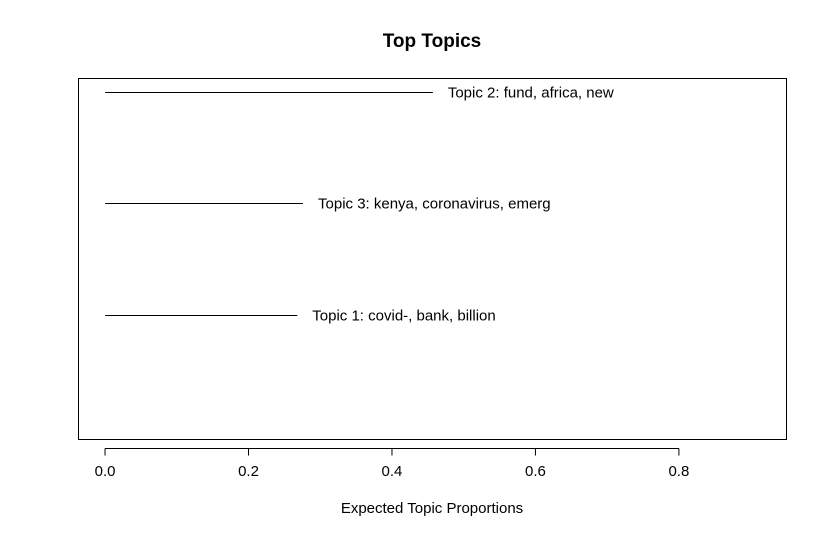  What do you see at coordinates (531, 93) in the screenshot?
I see `topic-label: Topic 2: fund, africa, new` at bounding box center [531, 93].